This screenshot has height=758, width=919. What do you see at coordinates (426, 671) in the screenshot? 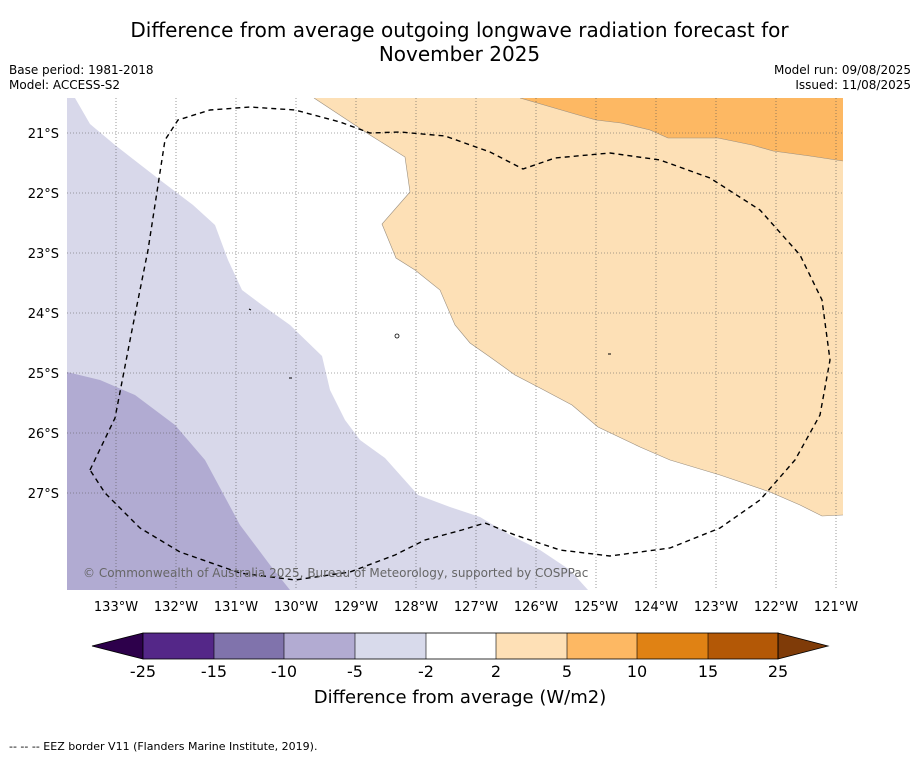
I see `colorbar-tick: -2` at bounding box center [426, 671].